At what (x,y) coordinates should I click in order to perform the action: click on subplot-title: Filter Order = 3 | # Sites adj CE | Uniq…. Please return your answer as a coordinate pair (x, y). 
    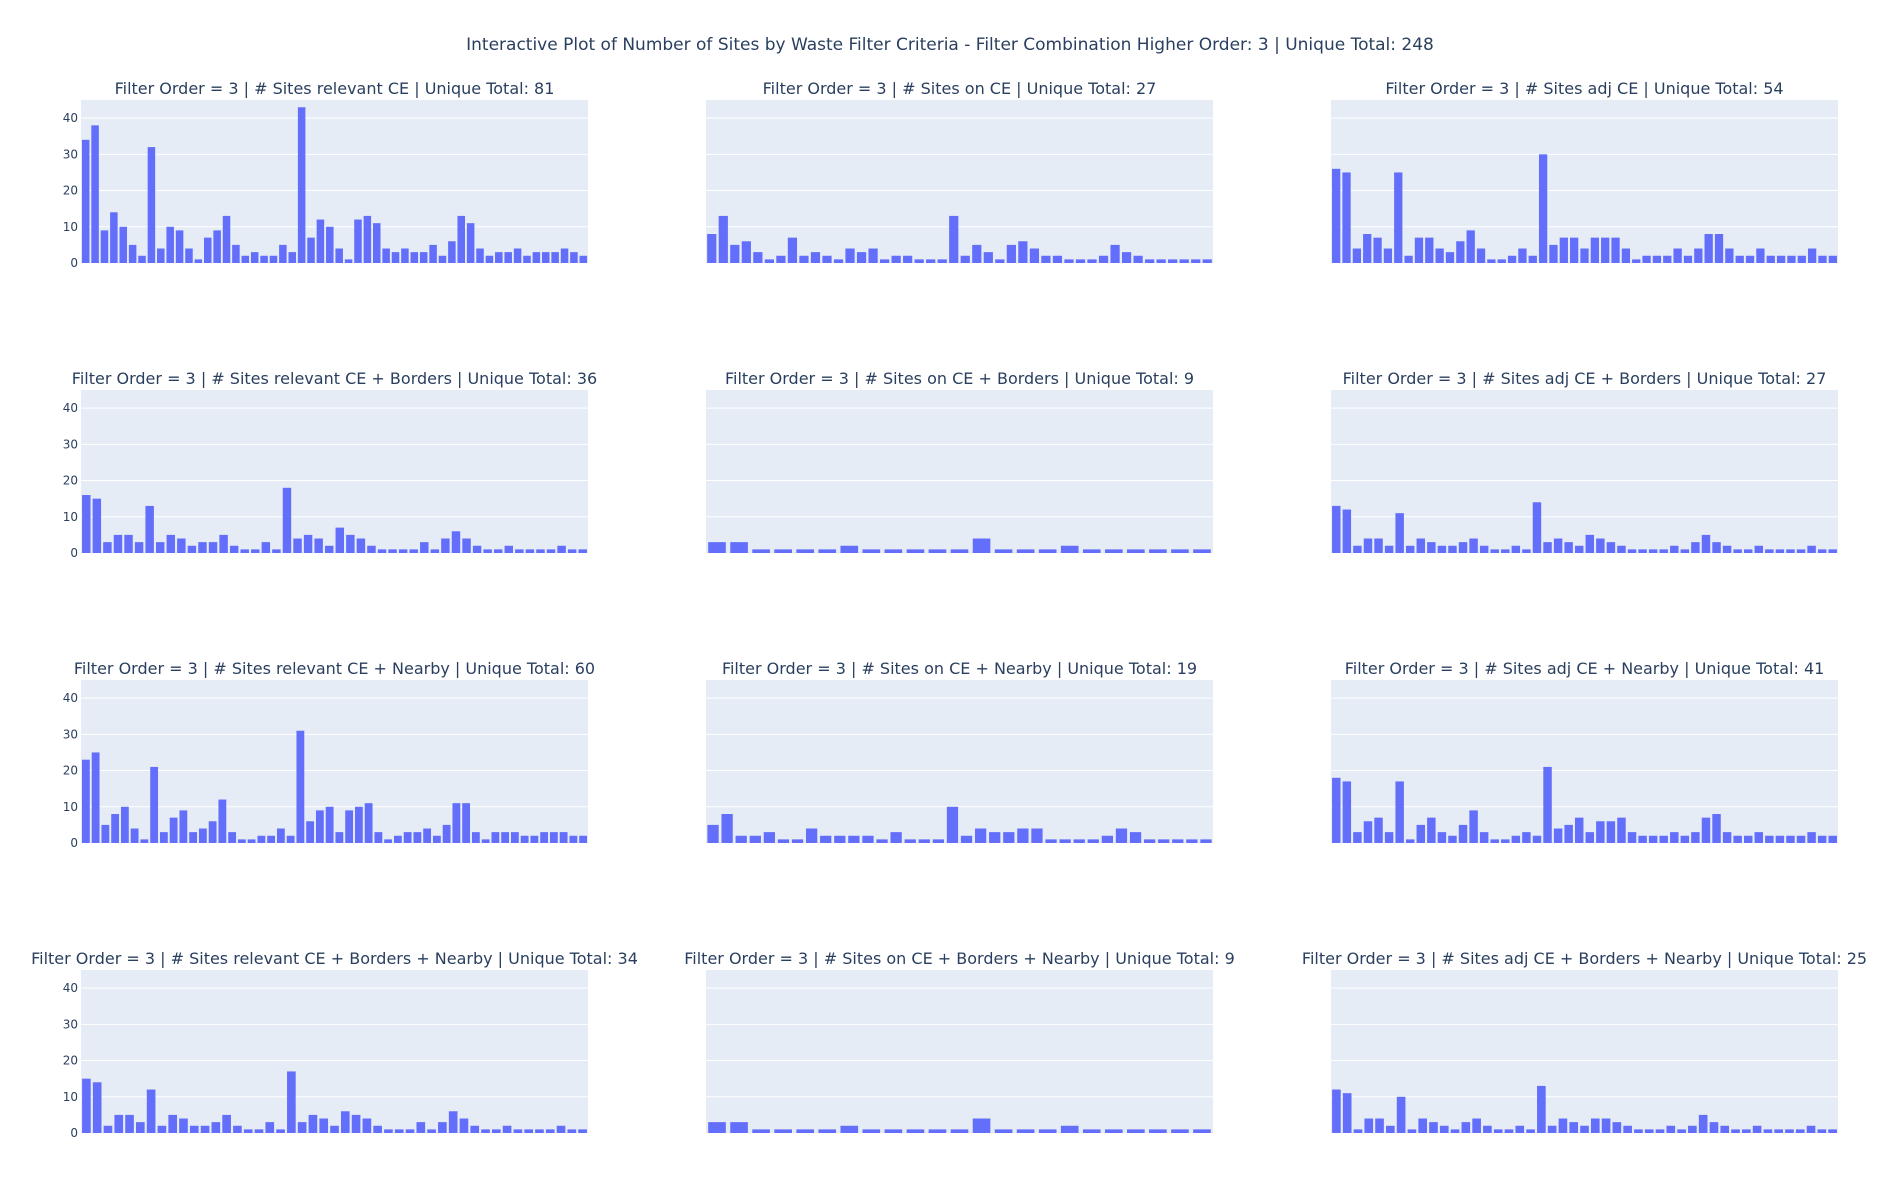
    Looking at the image, I should click on (1584, 88).